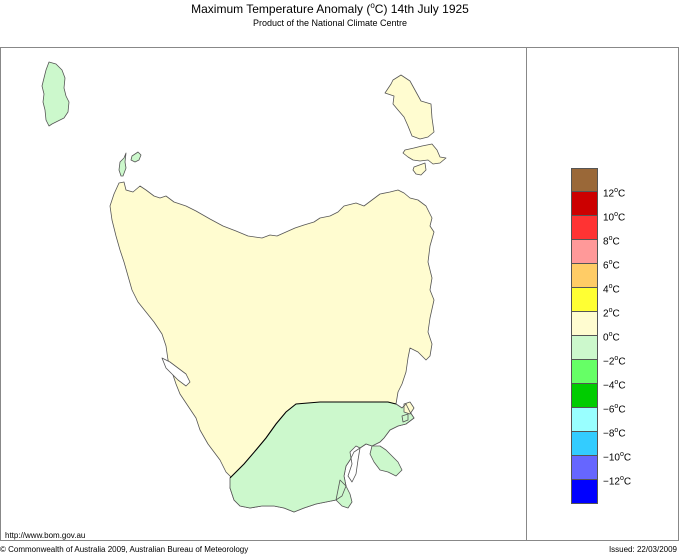 This screenshot has width=680, height=555. What do you see at coordinates (372, 5) in the screenshot?
I see `degree-symbol: o` at bounding box center [372, 5].